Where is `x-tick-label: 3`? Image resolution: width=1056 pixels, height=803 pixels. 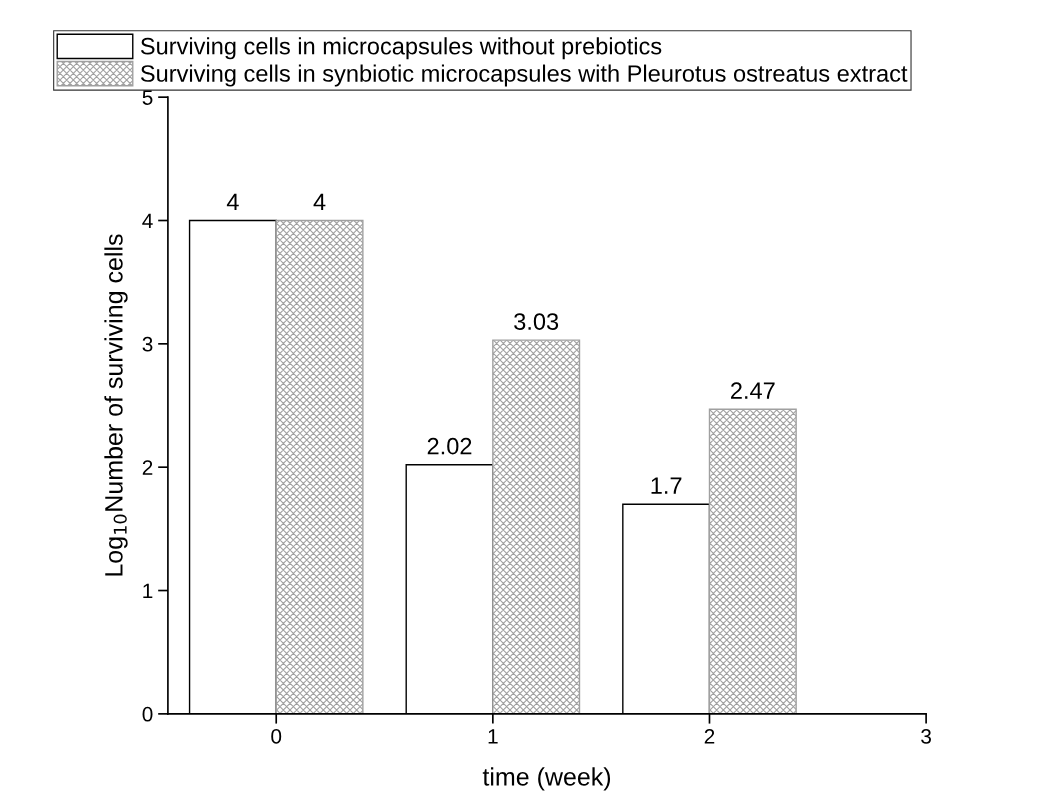
x-tick-label: 3 is located at coordinates (926, 736).